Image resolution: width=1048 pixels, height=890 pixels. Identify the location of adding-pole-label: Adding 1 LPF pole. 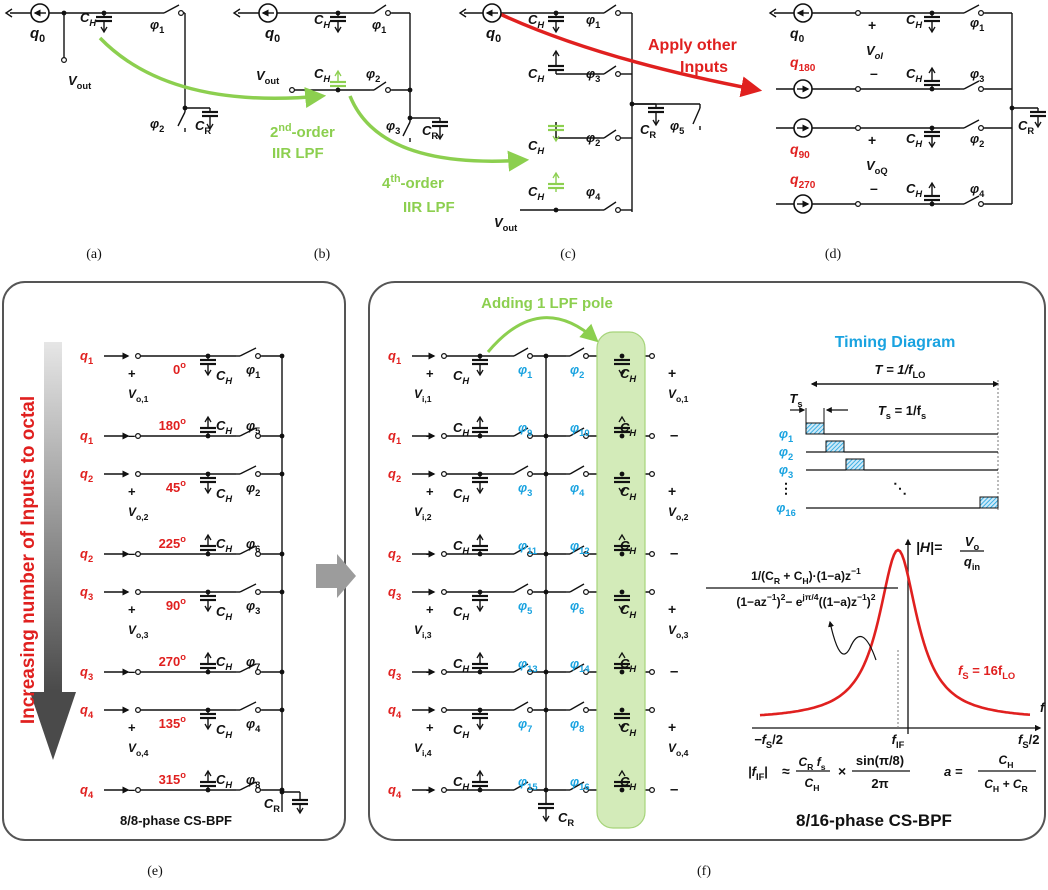
(547, 303).